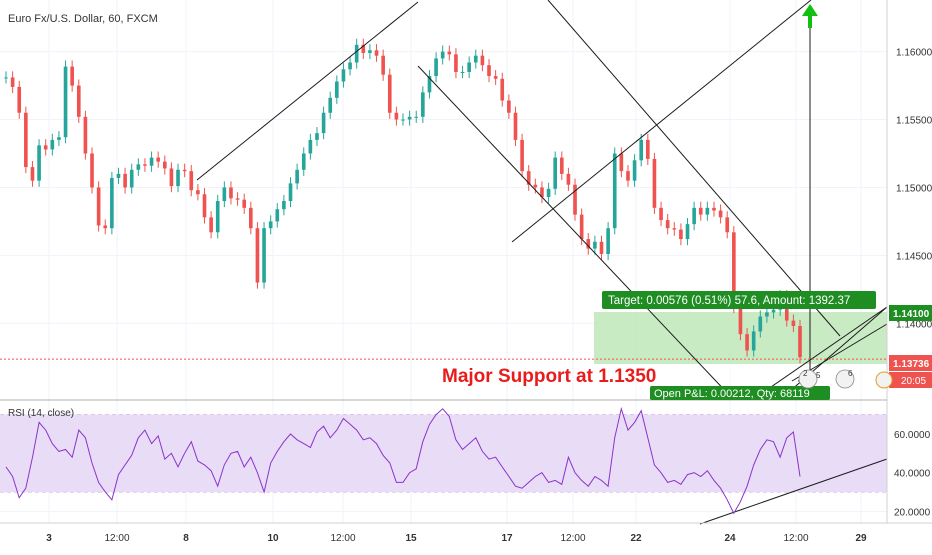 The width and height of the screenshot is (932, 555). I want to click on rsi-tick-label: 60.0000, so click(912, 435).